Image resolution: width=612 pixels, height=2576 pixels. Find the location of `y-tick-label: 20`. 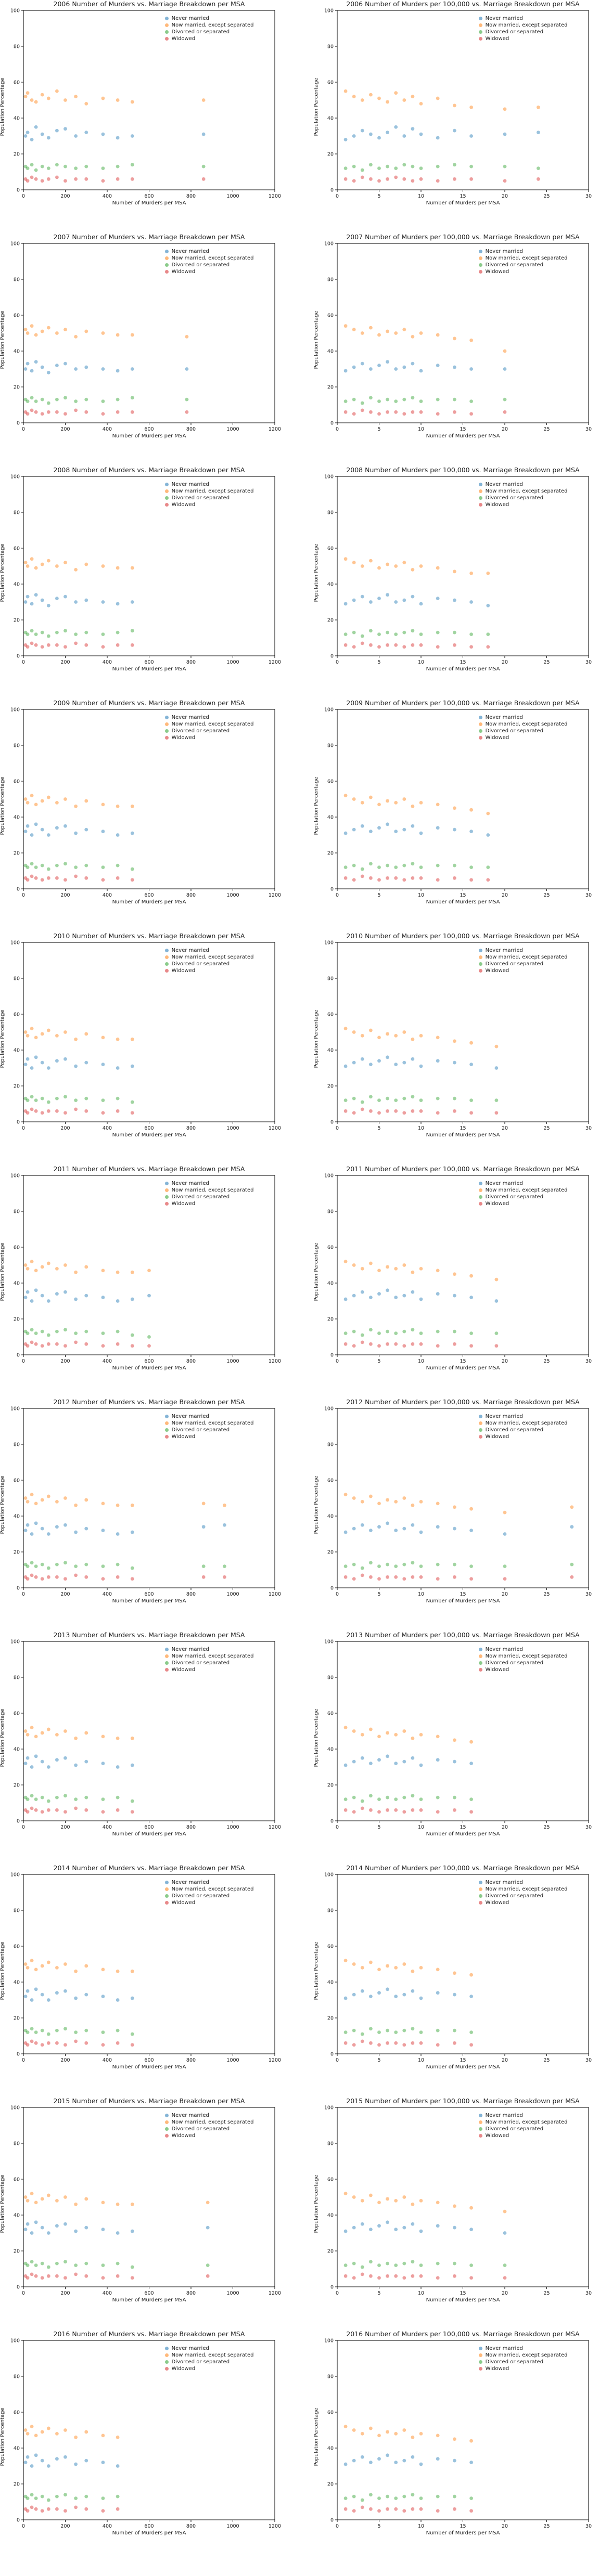

y-tick-label: 20 is located at coordinates (331, 1786).